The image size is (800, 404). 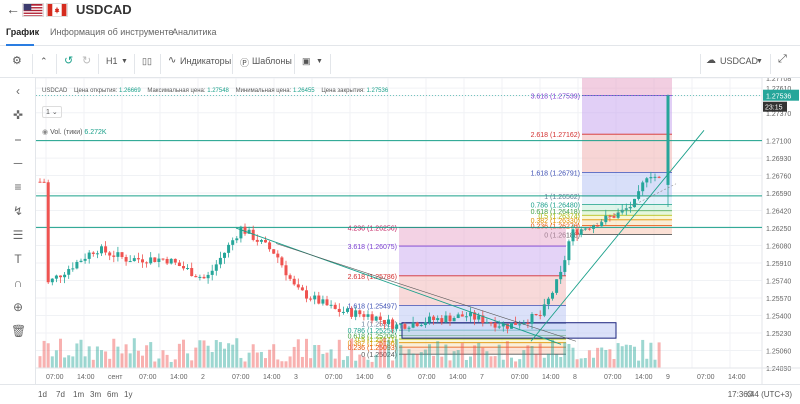 I want to click on selected-rectangle, so click(x=509, y=330).